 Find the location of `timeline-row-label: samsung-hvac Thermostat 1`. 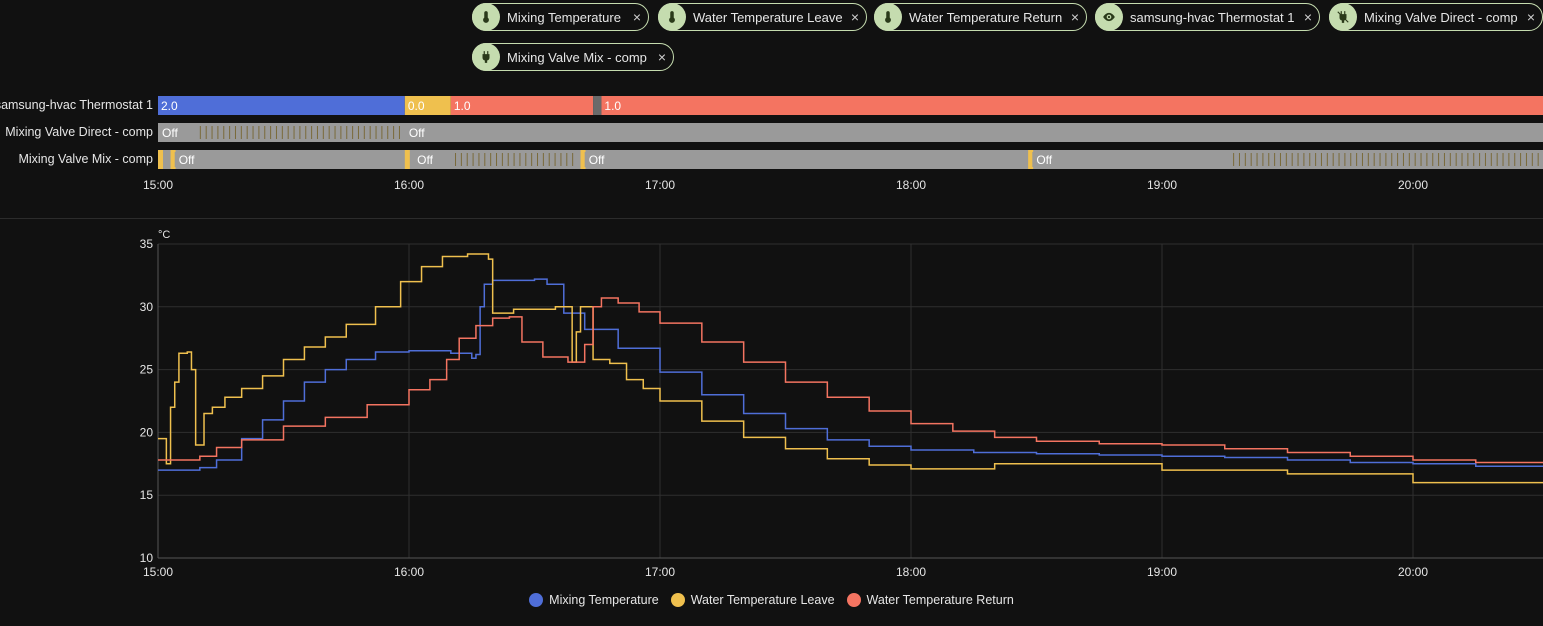

timeline-row-label: samsung-hvac Thermostat 1 is located at coordinates (76, 105).